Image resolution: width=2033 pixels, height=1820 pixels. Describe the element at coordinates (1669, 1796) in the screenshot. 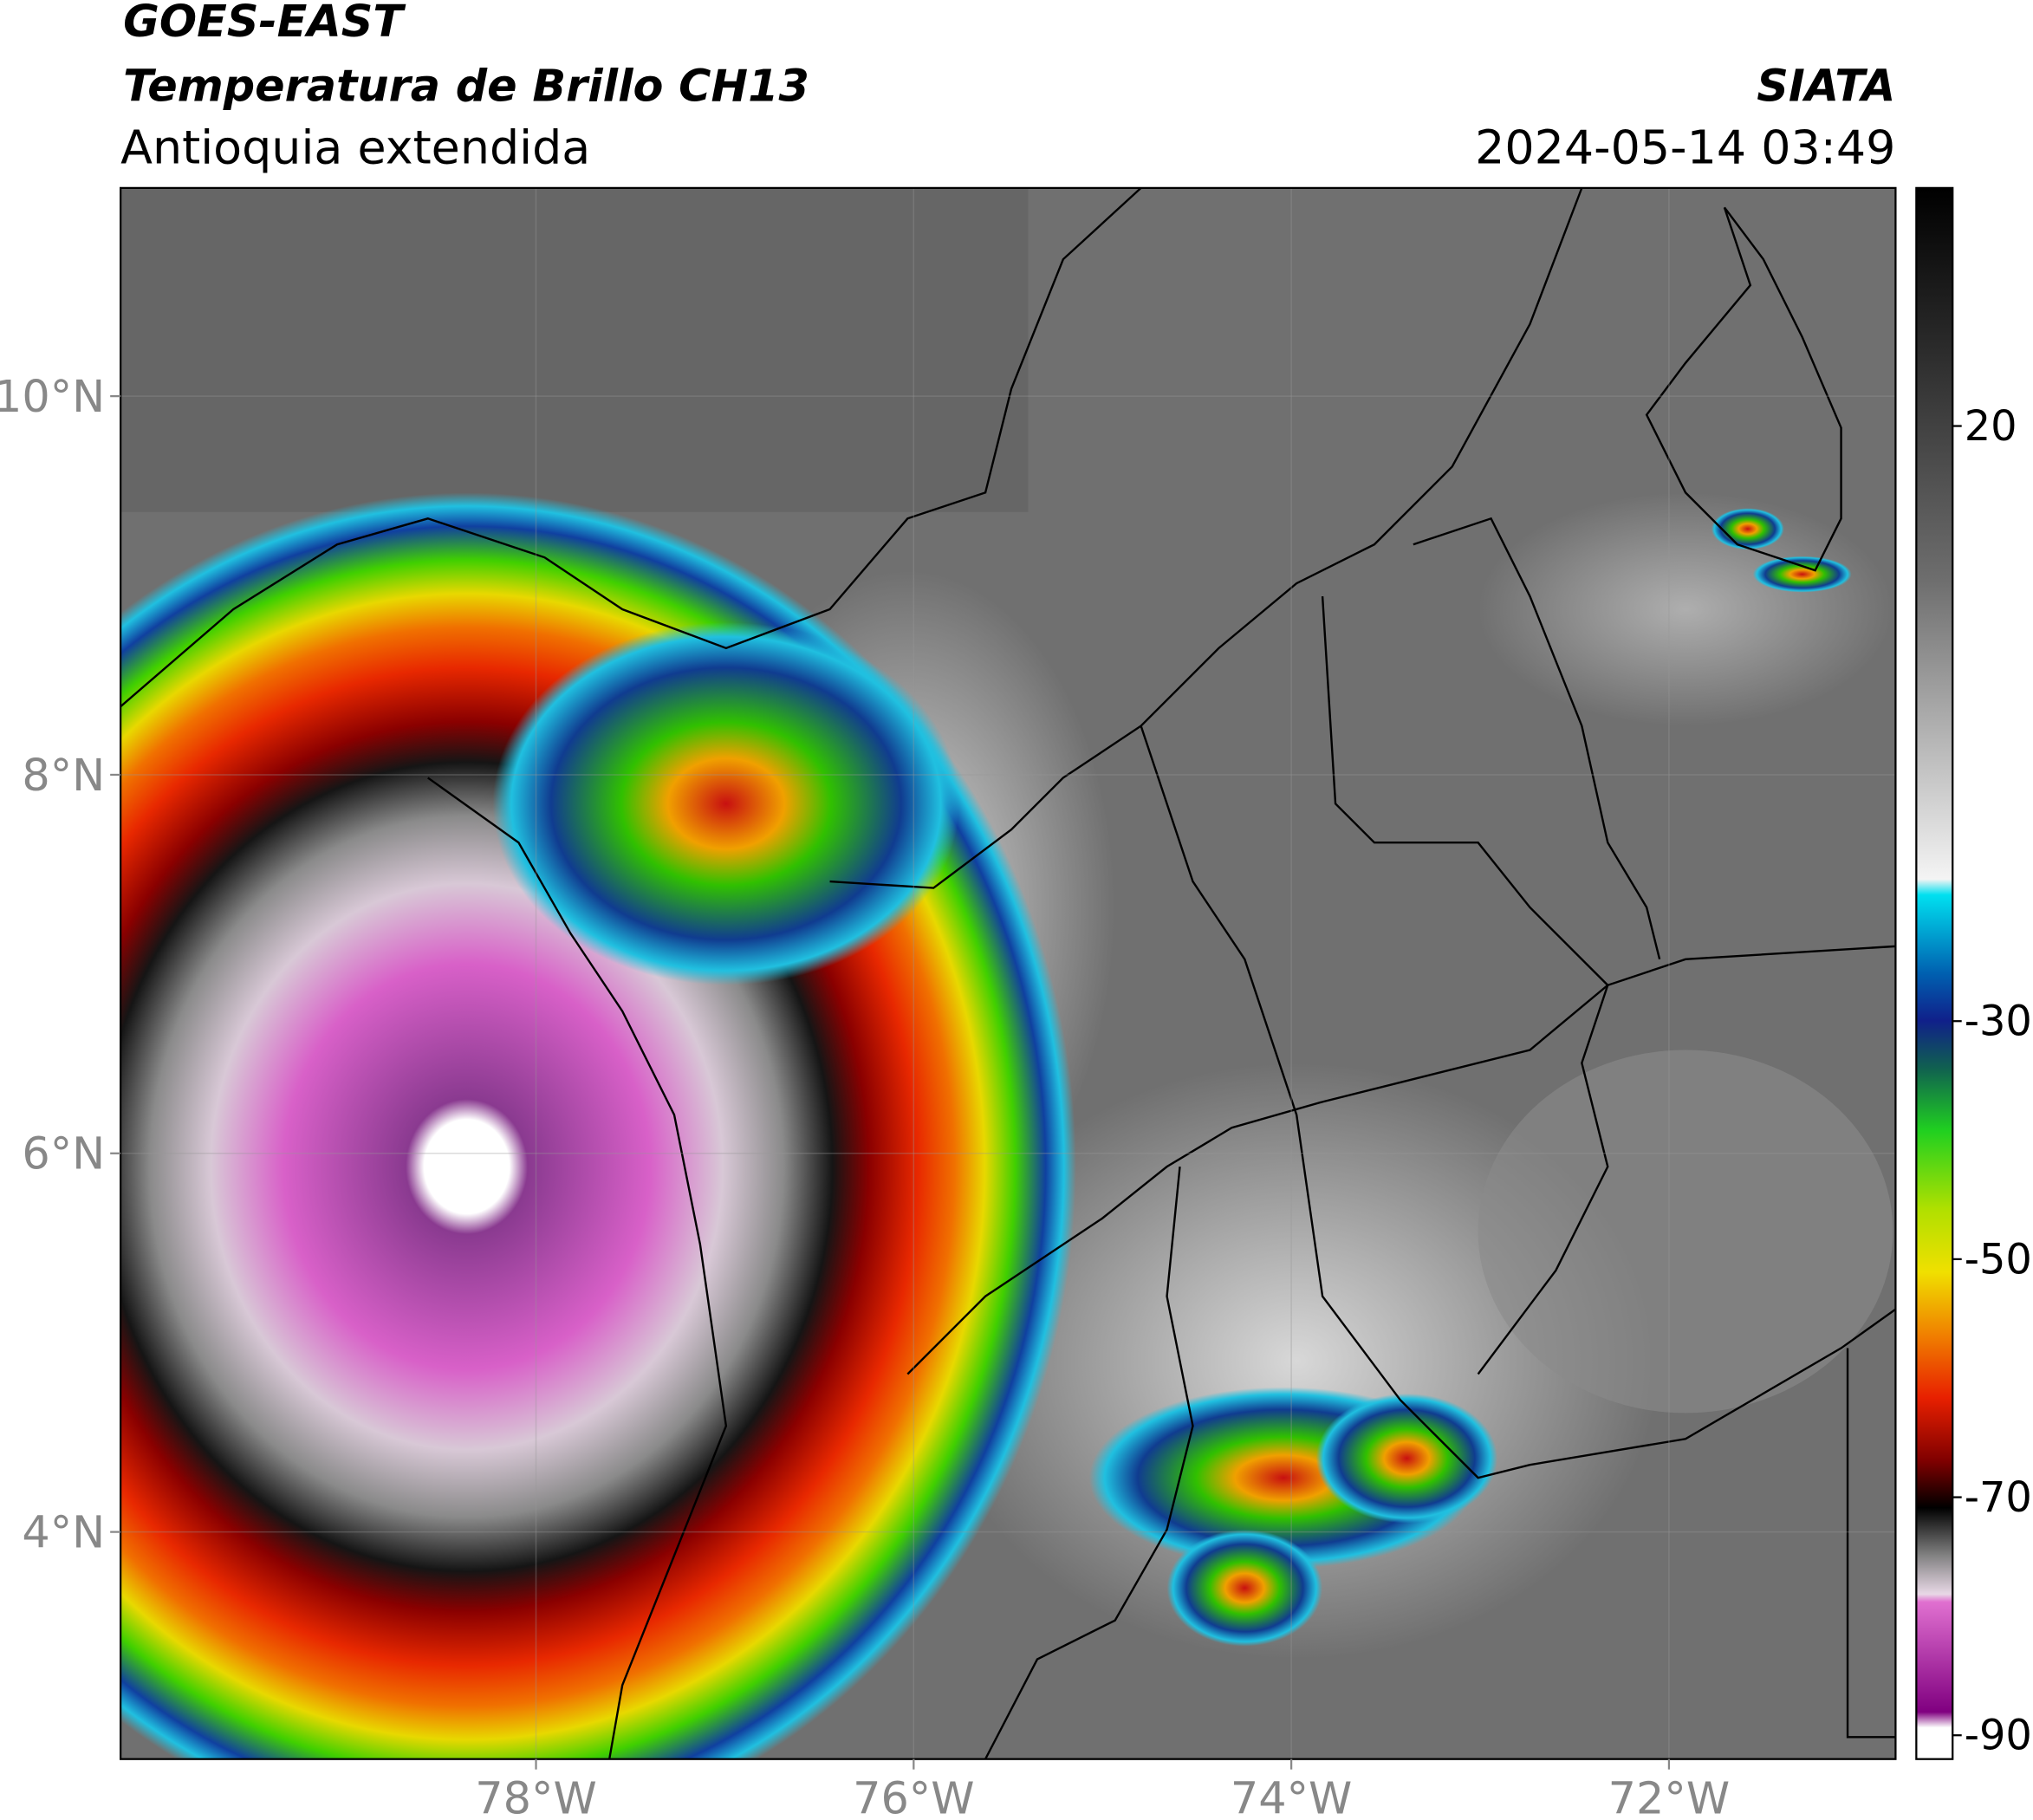

I see `x-tick-label: 72°W` at that location.